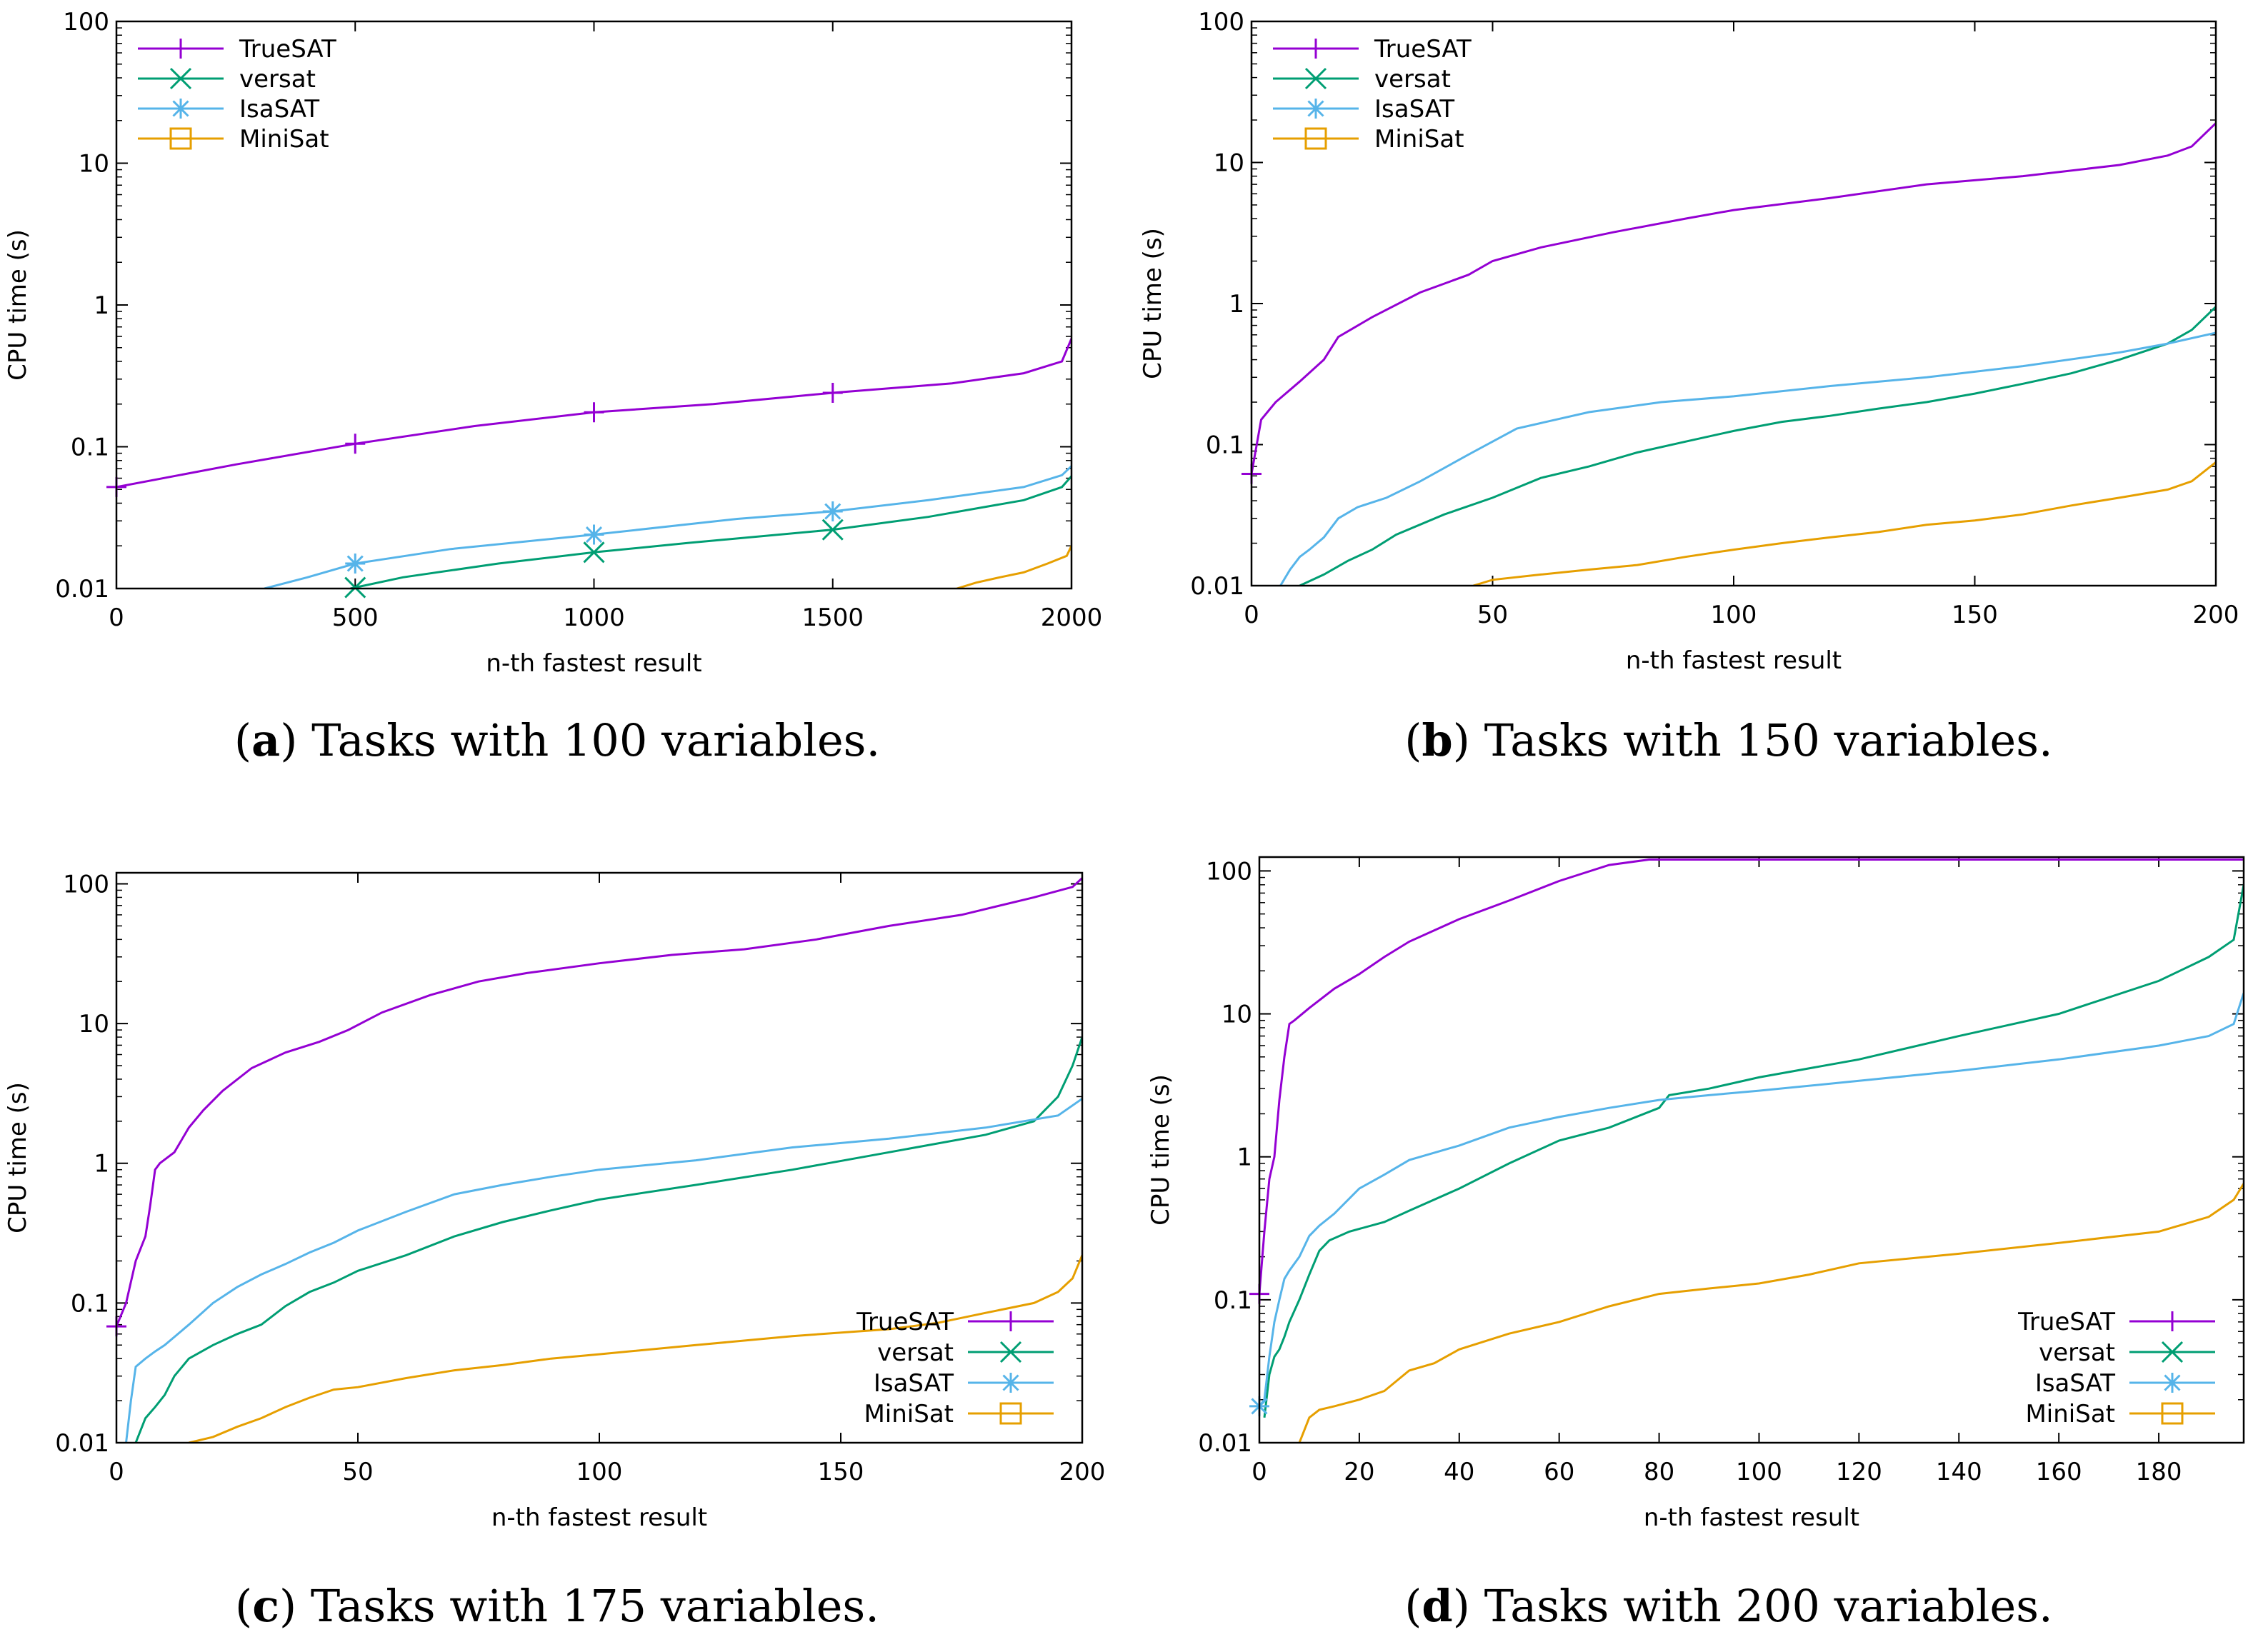  Describe the element at coordinates (1437, 740) in the screenshot. I see `caption-letter: b` at that location.